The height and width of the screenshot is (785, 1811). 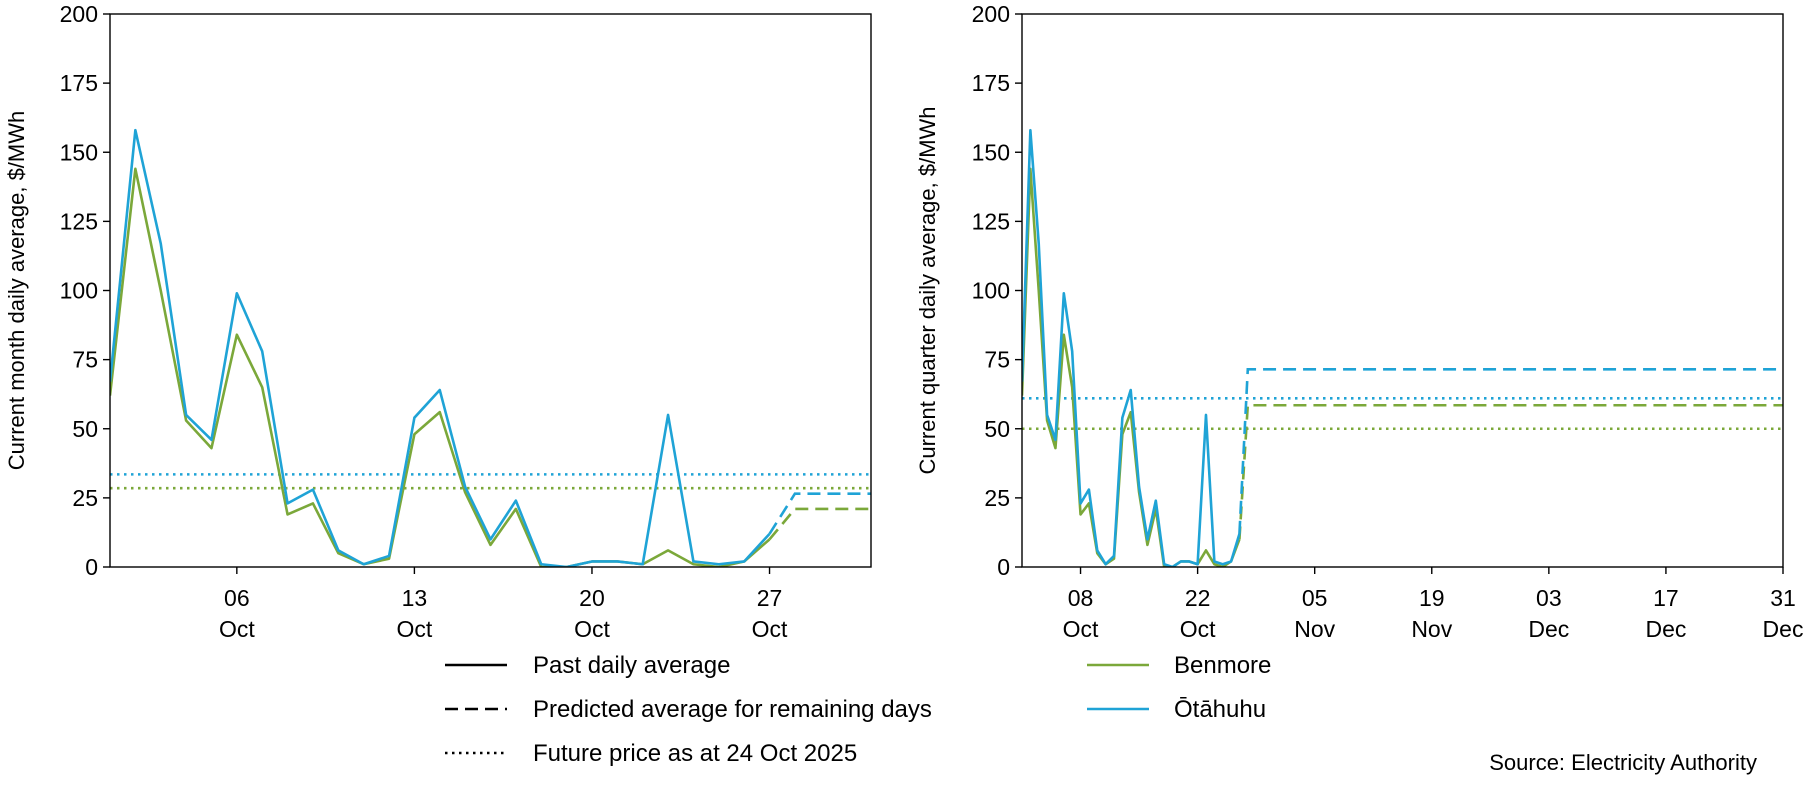 I want to click on x-tick-label-day: 31, so click(x=1783, y=598).